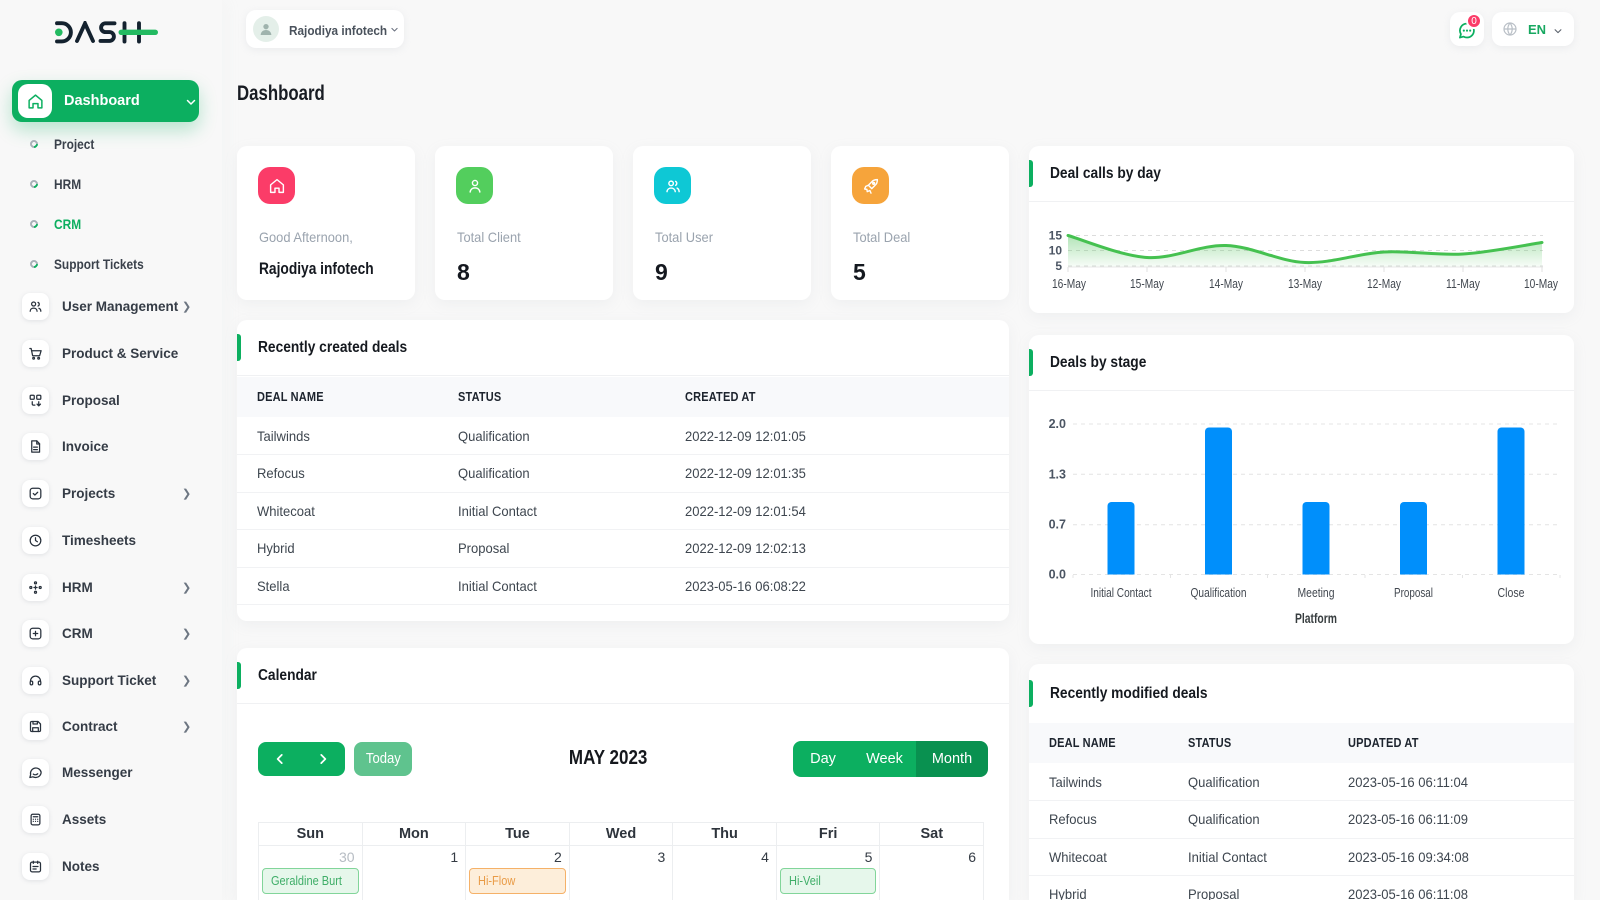 The image size is (1600, 900). What do you see at coordinates (1226, 284) in the screenshot?
I see `svg-text: 14-May` at bounding box center [1226, 284].